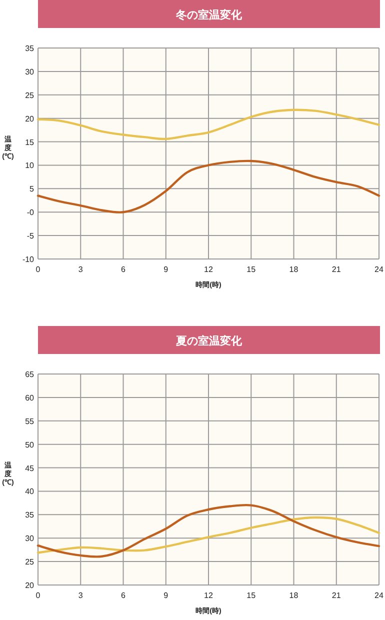 The height and width of the screenshot is (620, 385). What do you see at coordinates (30, 491) in the screenshot?
I see `y-tick-label: 40` at bounding box center [30, 491].